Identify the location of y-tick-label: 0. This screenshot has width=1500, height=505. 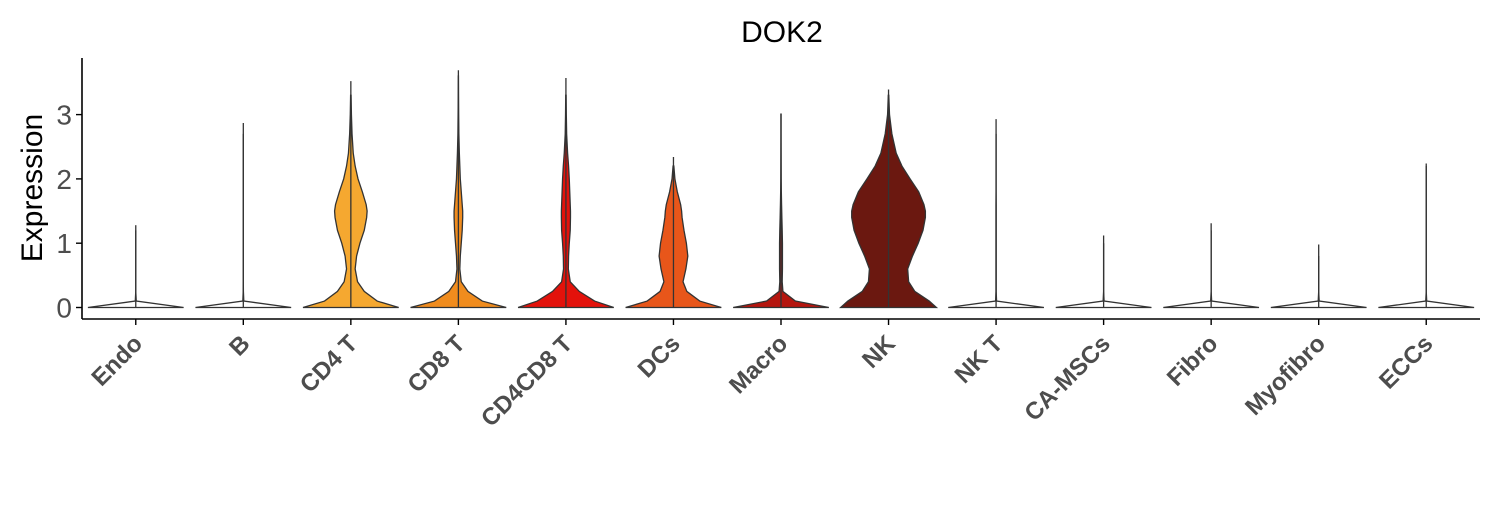
(64, 308).